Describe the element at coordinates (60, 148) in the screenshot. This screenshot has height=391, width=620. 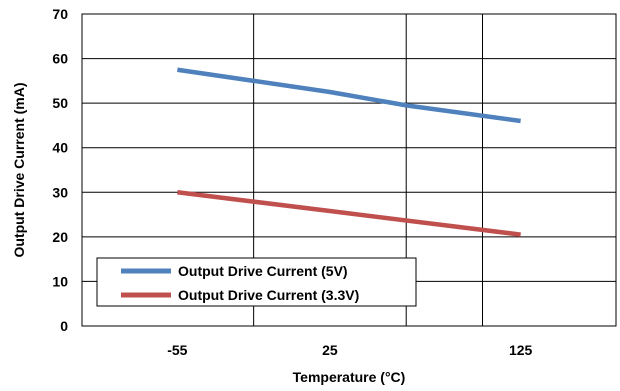
I see `y-tick-label: 40` at that location.